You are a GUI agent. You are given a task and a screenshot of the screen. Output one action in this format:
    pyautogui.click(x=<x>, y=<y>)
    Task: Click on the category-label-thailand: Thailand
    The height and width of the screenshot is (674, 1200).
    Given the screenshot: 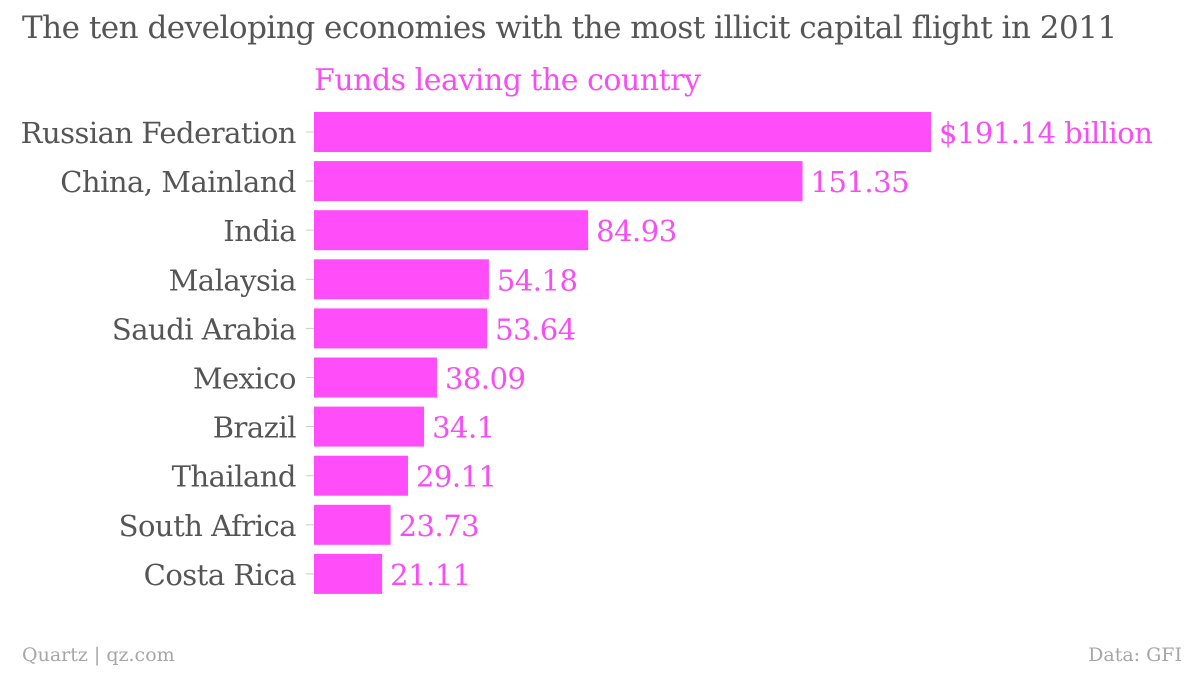 What is the action you would take?
    pyautogui.click(x=234, y=477)
    